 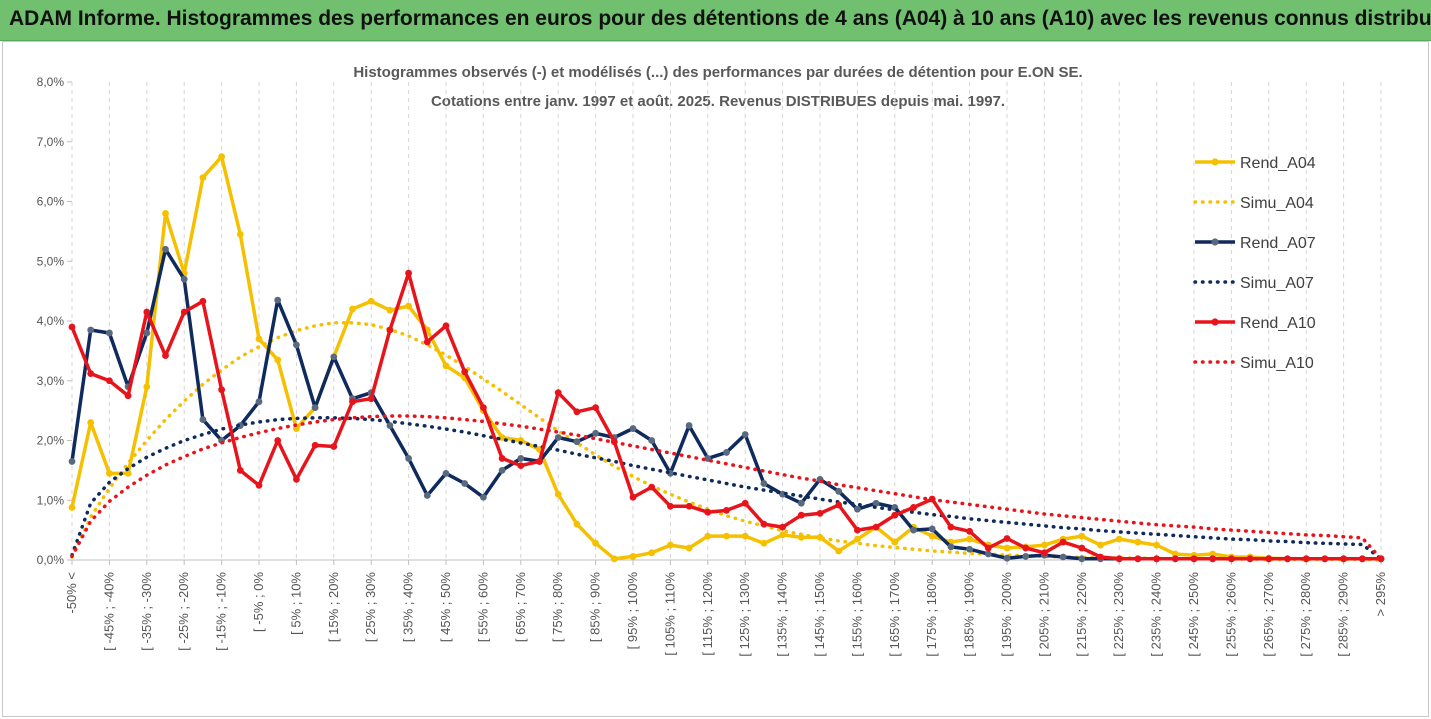 I want to click on x-tick-label: [ -15% ; -10%, so click(x=221, y=611).